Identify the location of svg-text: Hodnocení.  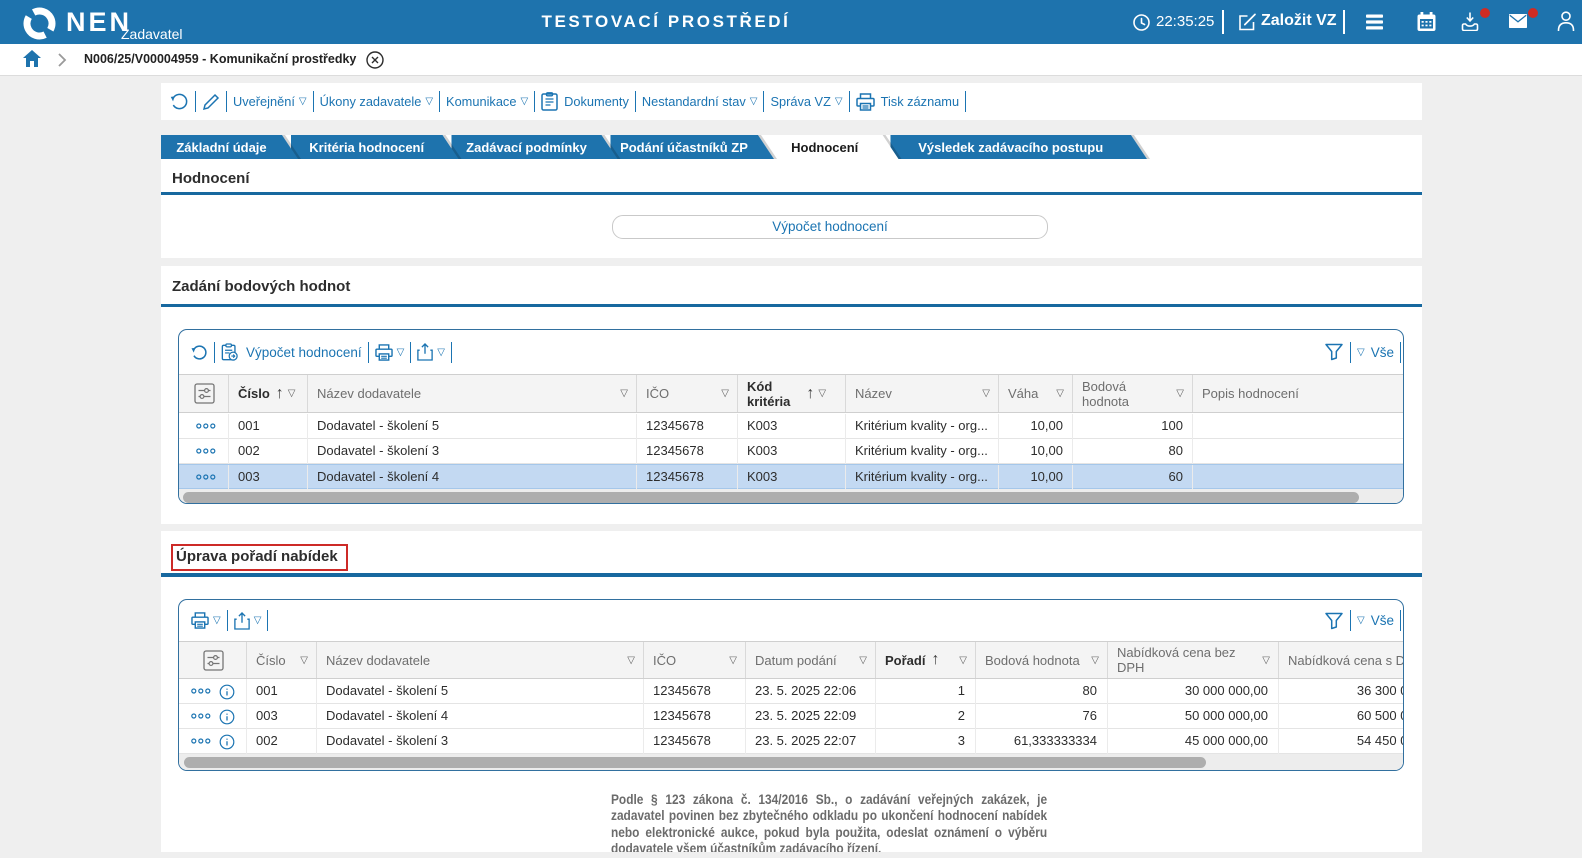
(825, 147).